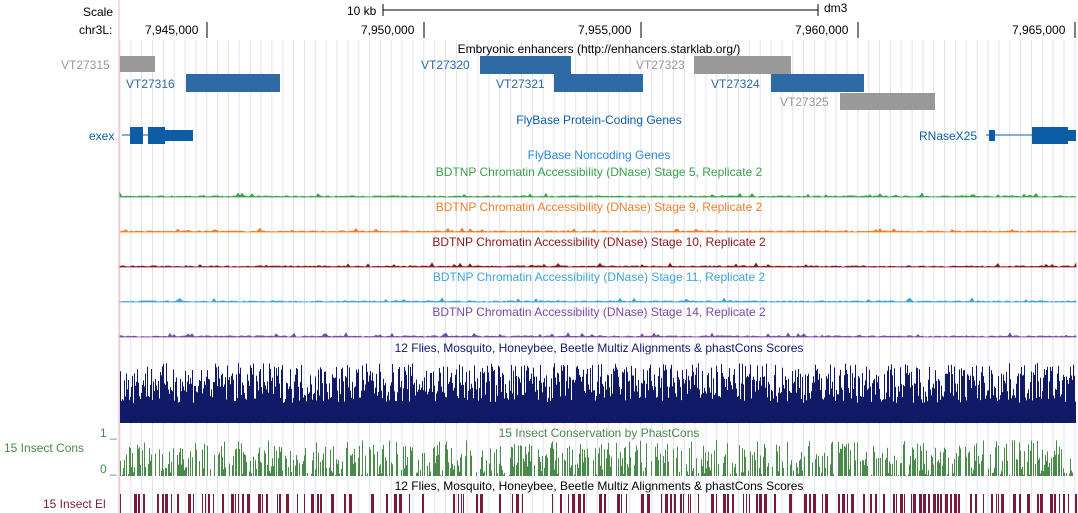 This screenshot has height=513, width=1078. I want to click on chrom-label: chr3L:, so click(96, 30).